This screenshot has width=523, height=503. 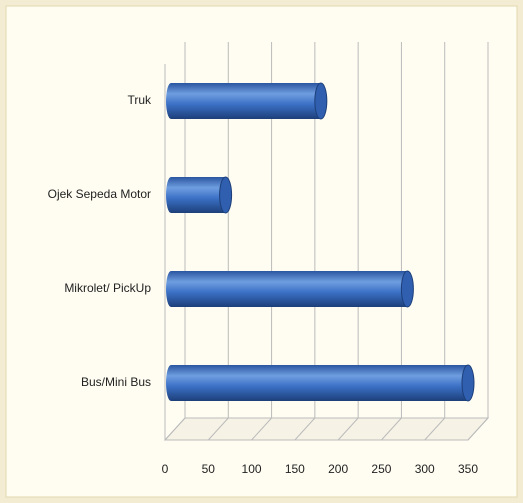 What do you see at coordinates (468, 469) in the screenshot?
I see `x-tick-label: 350` at bounding box center [468, 469].